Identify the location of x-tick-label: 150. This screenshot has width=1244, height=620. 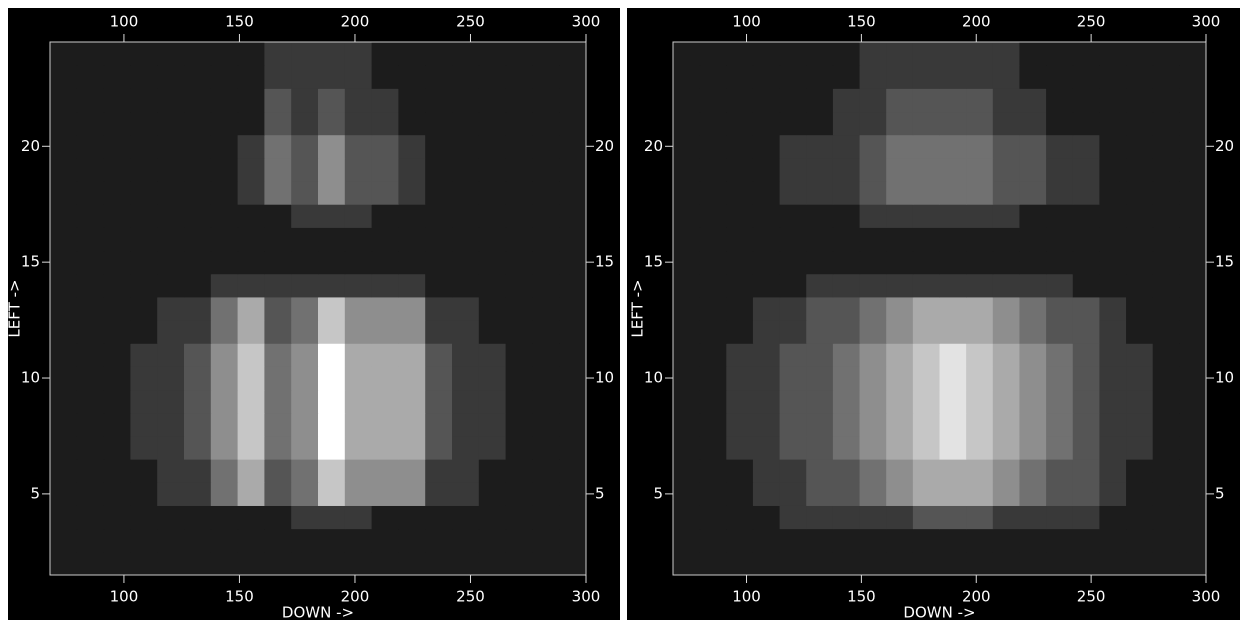
(861, 22).